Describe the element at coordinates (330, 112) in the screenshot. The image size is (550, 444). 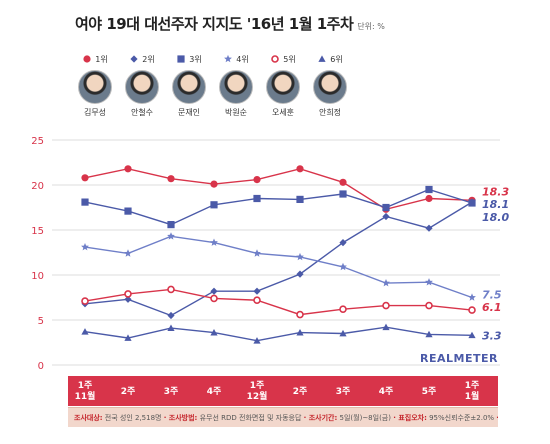
I see `legend-name: 안희정` at that location.